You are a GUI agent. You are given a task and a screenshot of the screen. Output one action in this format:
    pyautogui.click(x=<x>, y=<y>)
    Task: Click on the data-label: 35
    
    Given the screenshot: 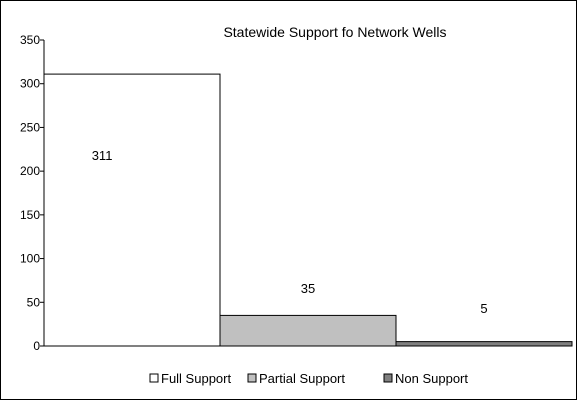 What is the action you would take?
    pyautogui.click(x=308, y=288)
    